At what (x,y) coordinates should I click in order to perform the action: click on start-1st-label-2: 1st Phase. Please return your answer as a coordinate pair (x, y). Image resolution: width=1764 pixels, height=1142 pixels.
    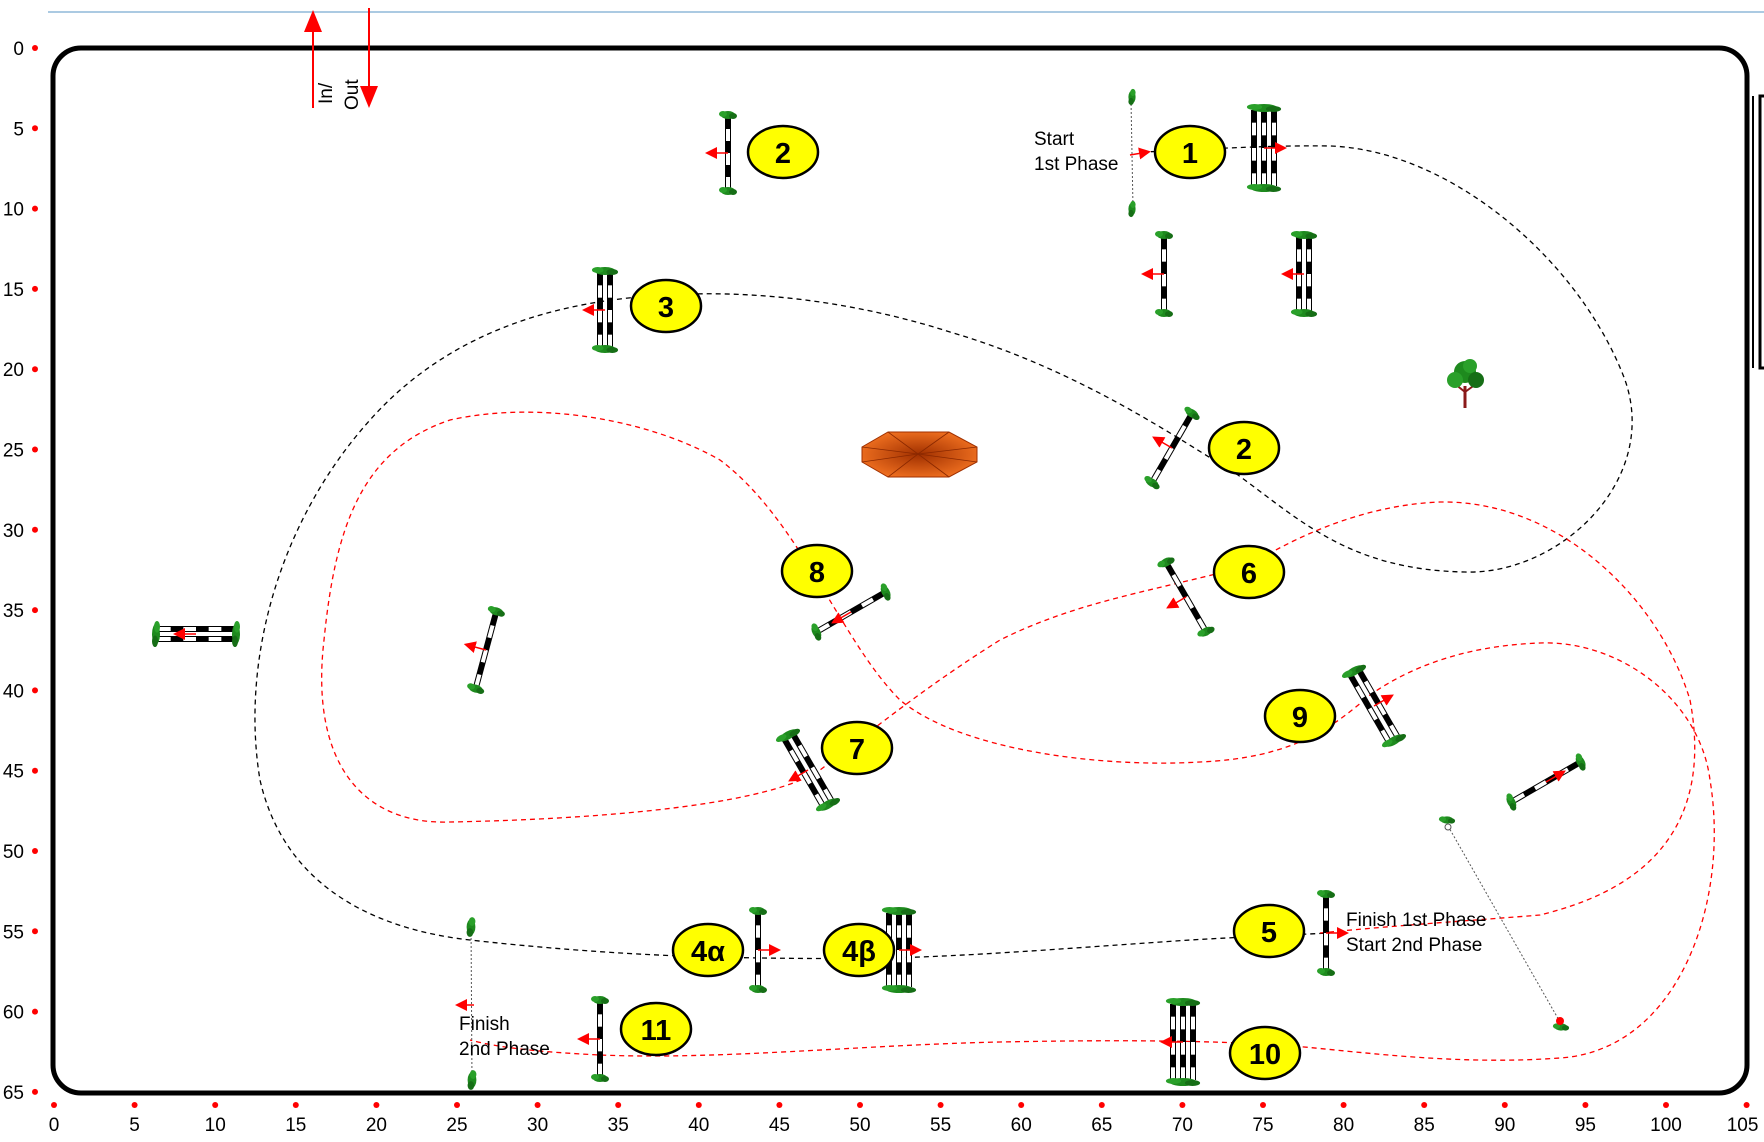
    Looking at the image, I should click on (1076, 164).